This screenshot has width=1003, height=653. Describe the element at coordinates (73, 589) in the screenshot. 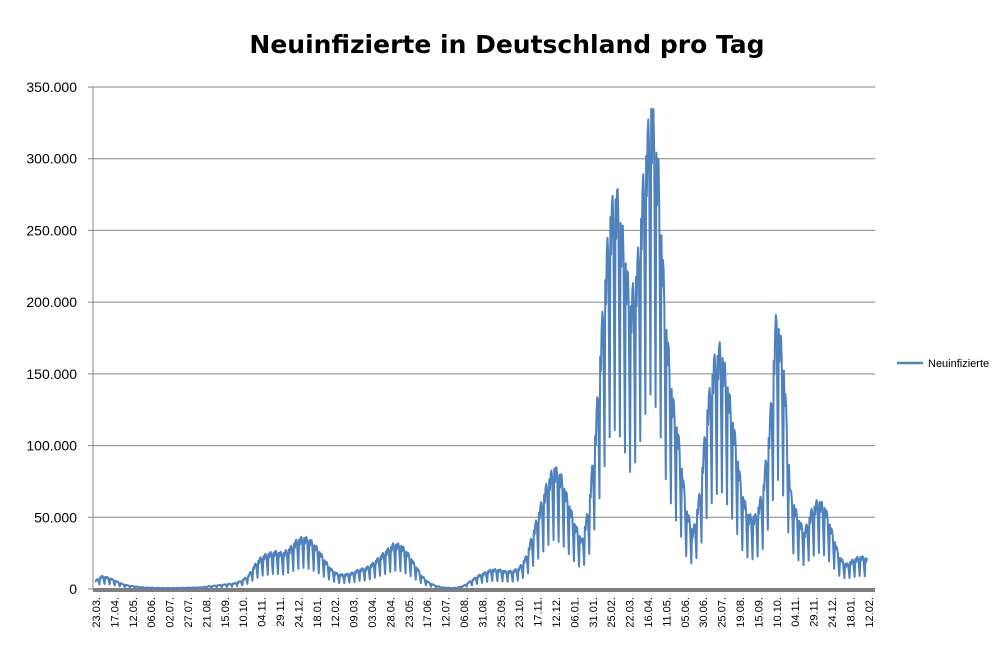

I see `y-tick-label: 0` at that location.